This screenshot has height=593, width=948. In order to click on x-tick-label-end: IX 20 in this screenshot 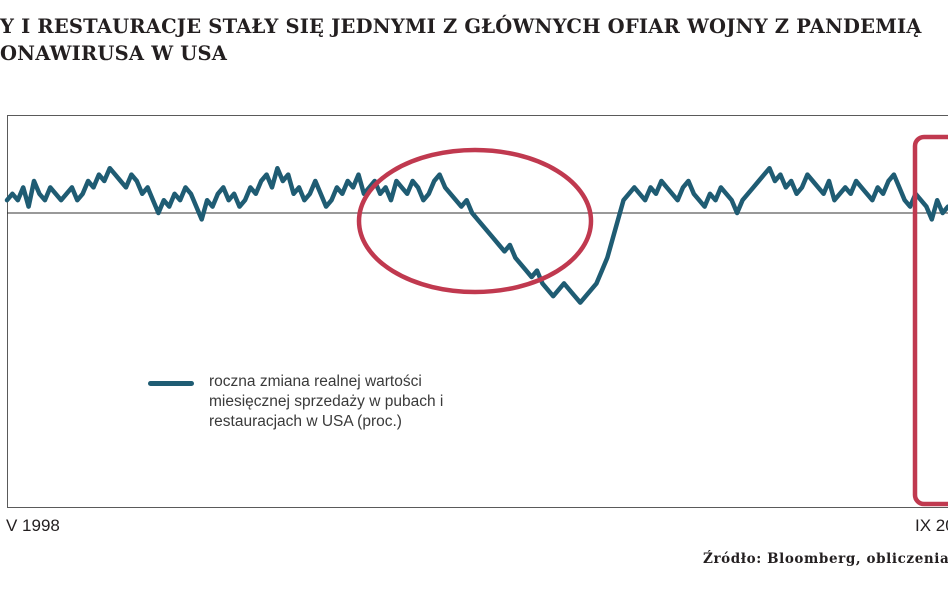, I will do `click(931, 525)`.